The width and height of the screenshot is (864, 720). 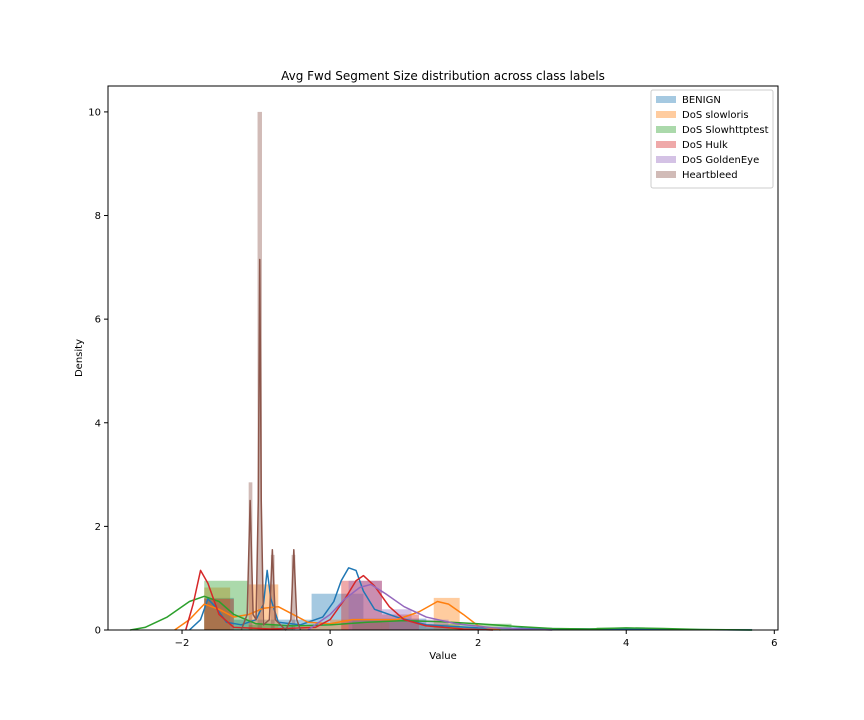 I want to click on legend-swatch-heartbleed, so click(x=666, y=174).